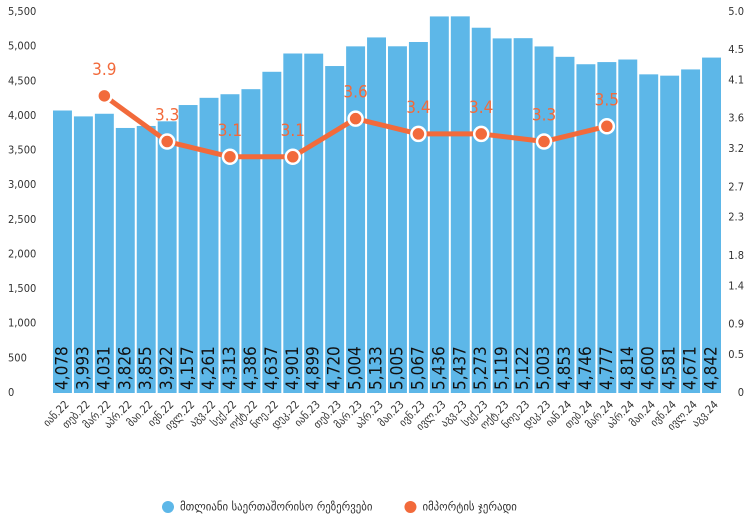  Describe the element at coordinates (736, 354) in the screenshot. I see `y-tick-label: 0.5` at that location.